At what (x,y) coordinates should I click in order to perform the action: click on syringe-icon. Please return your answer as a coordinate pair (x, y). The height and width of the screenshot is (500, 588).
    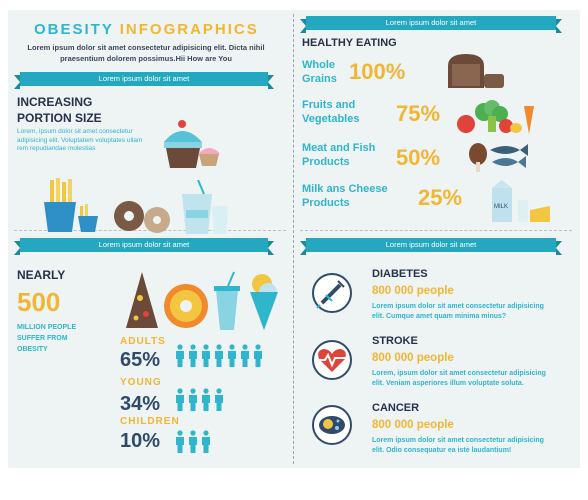
    Looking at the image, I should click on (330, 294).